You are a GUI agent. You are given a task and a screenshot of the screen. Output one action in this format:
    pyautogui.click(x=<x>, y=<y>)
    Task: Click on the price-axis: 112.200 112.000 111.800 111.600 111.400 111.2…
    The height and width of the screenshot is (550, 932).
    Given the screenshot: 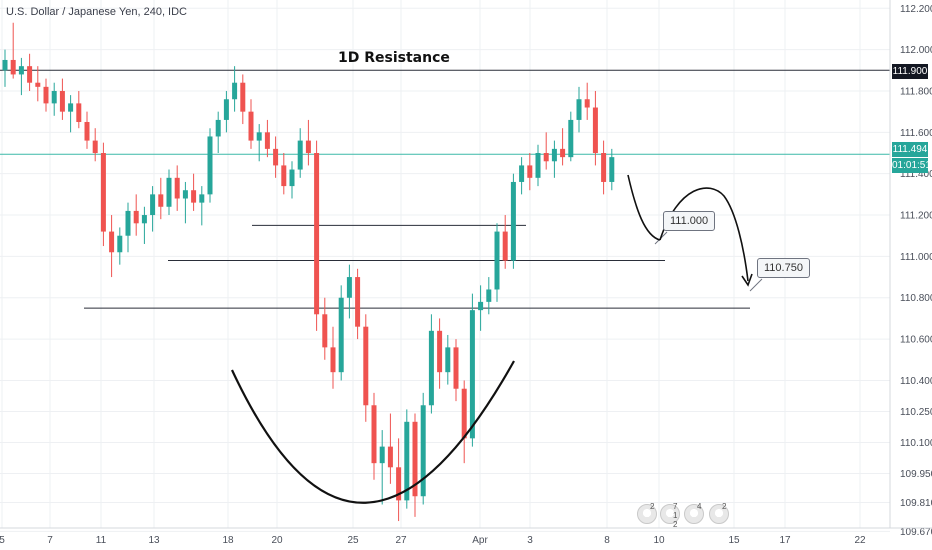 What is the action you would take?
    pyautogui.click(x=910, y=269)
    